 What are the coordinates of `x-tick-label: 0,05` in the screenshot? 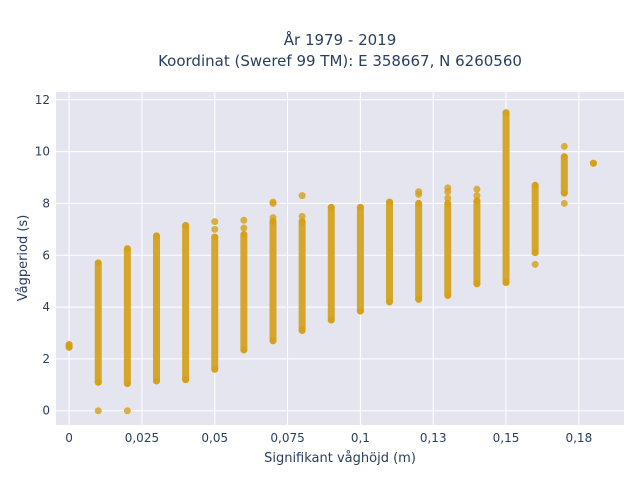 It's located at (214, 438).